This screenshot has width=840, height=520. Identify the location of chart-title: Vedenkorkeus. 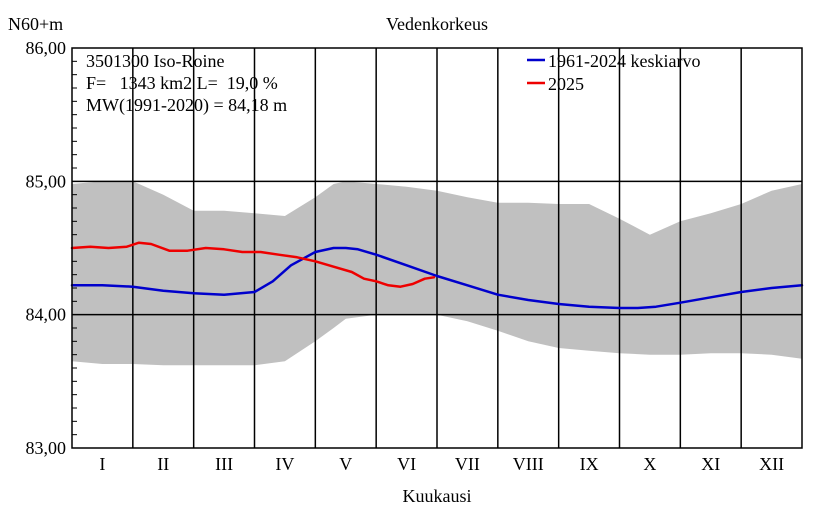
(437, 24).